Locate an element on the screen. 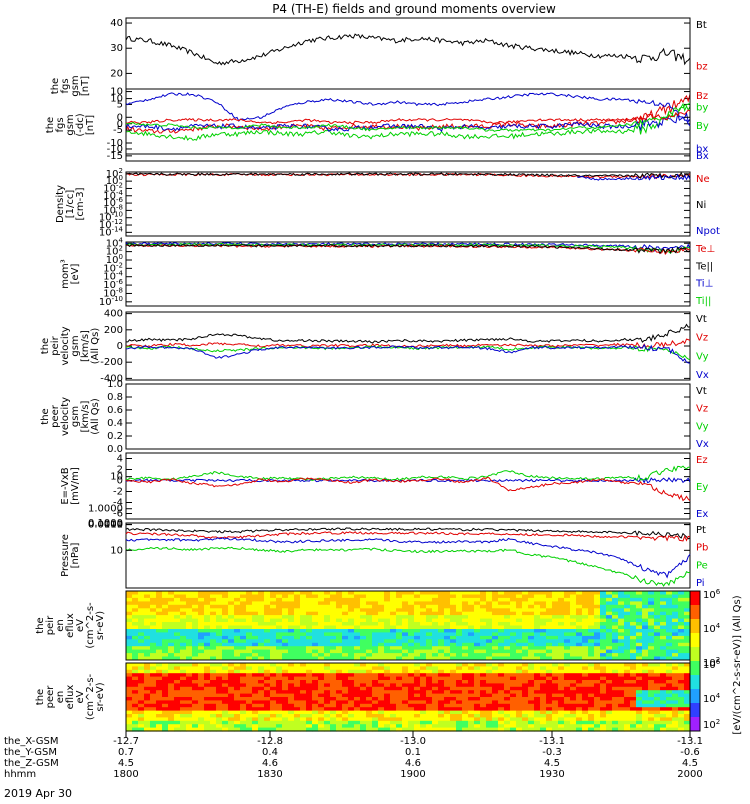 The width and height of the screenshot is (750, 804). series-Ti|| is located at coordinates (408, 248).